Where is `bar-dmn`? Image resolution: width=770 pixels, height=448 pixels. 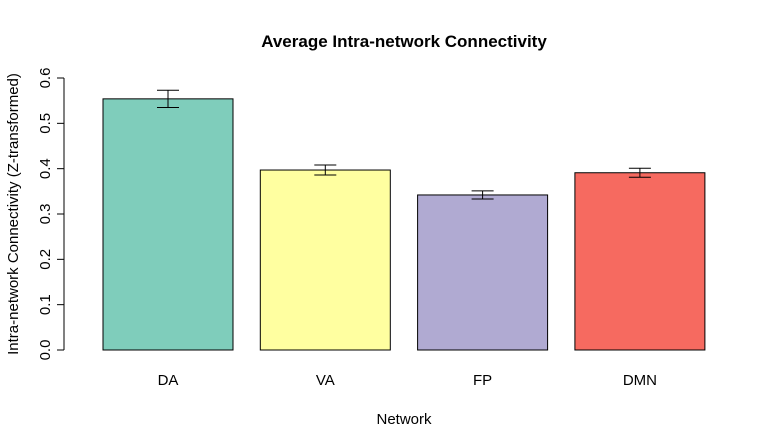
bar-dmn is located at coordinates (640, 261).